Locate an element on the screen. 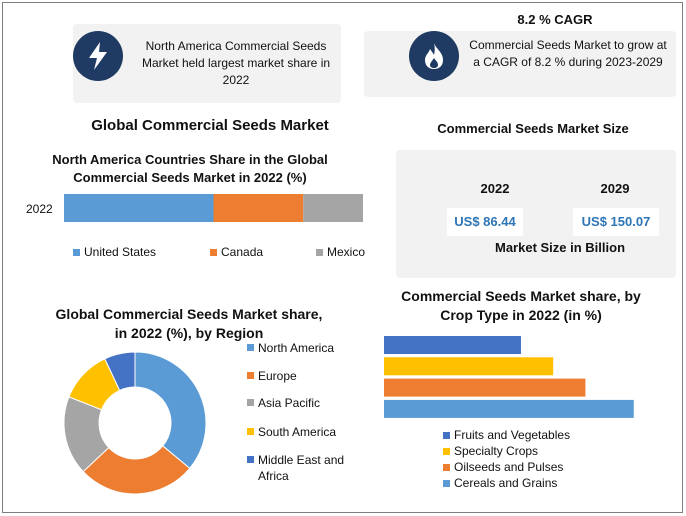  slice-north-america is located at coordinates (170, 410).